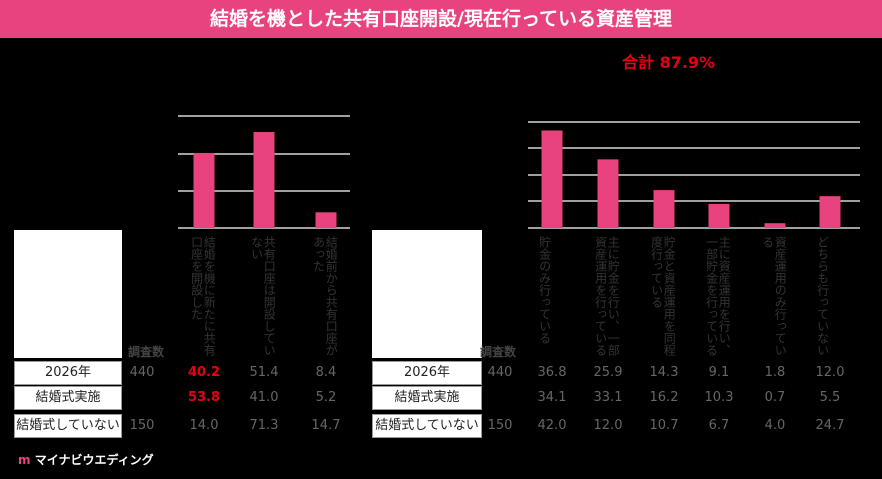 This screenshot has height=479, width=882. Describe the element at coordinates (718, 296) in the screenshot. I see `category-label-1-3: 主に資産運用を行い、一部貯金を行っている` at that location.